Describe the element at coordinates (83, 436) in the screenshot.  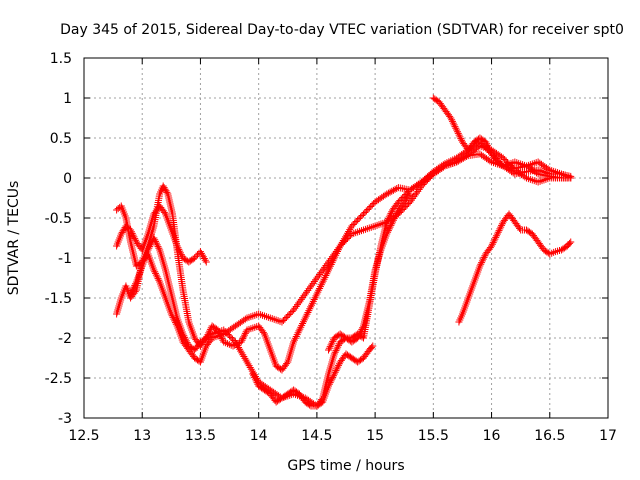
I see `x-tick-label: 12.5` at that location.